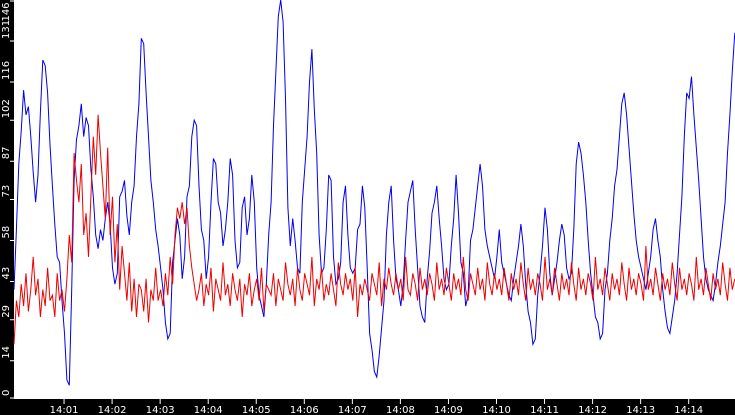 This screenshot has width=735, height=415. Describe the element at coordinates (400, 410) in the screenshot. I see `x-tick-label: 14:08` at that location.